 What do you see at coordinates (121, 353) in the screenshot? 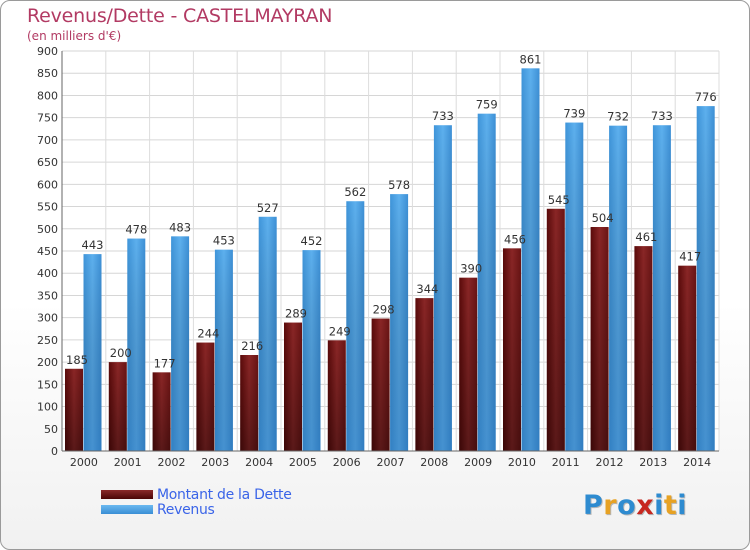
I see `data-label-dette: 200` at bounding box center [121, 353].